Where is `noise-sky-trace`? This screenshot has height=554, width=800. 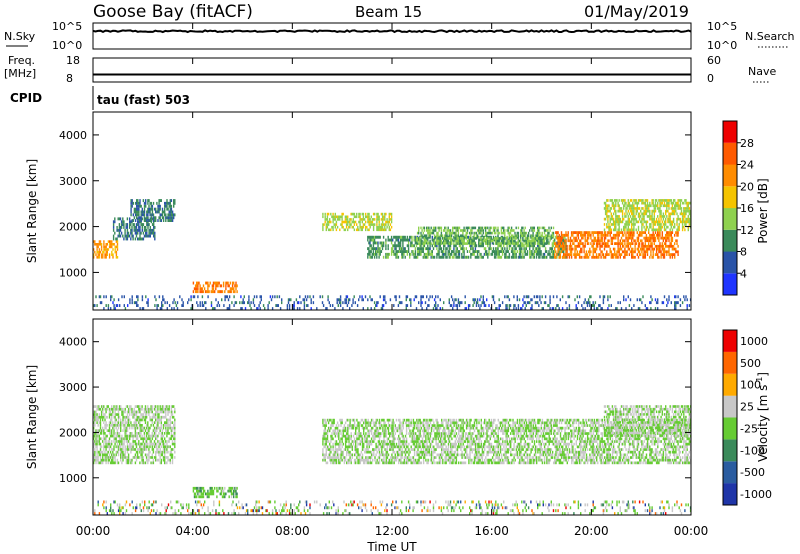
noise-sky-trace is located at coordinates (392, 31).